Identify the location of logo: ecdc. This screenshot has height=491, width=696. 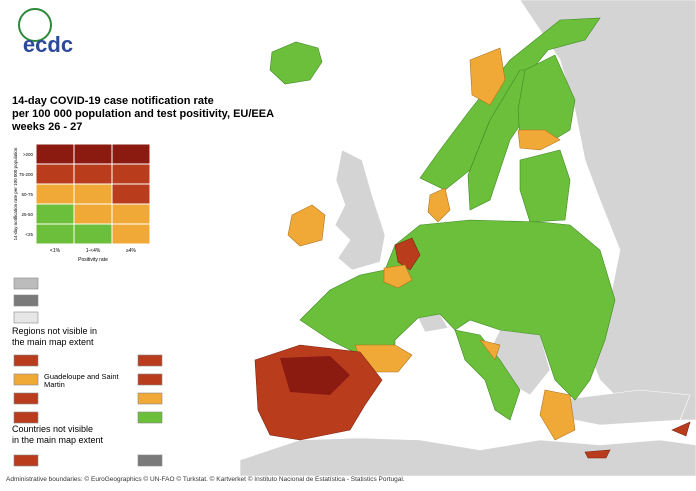
(48, 44).